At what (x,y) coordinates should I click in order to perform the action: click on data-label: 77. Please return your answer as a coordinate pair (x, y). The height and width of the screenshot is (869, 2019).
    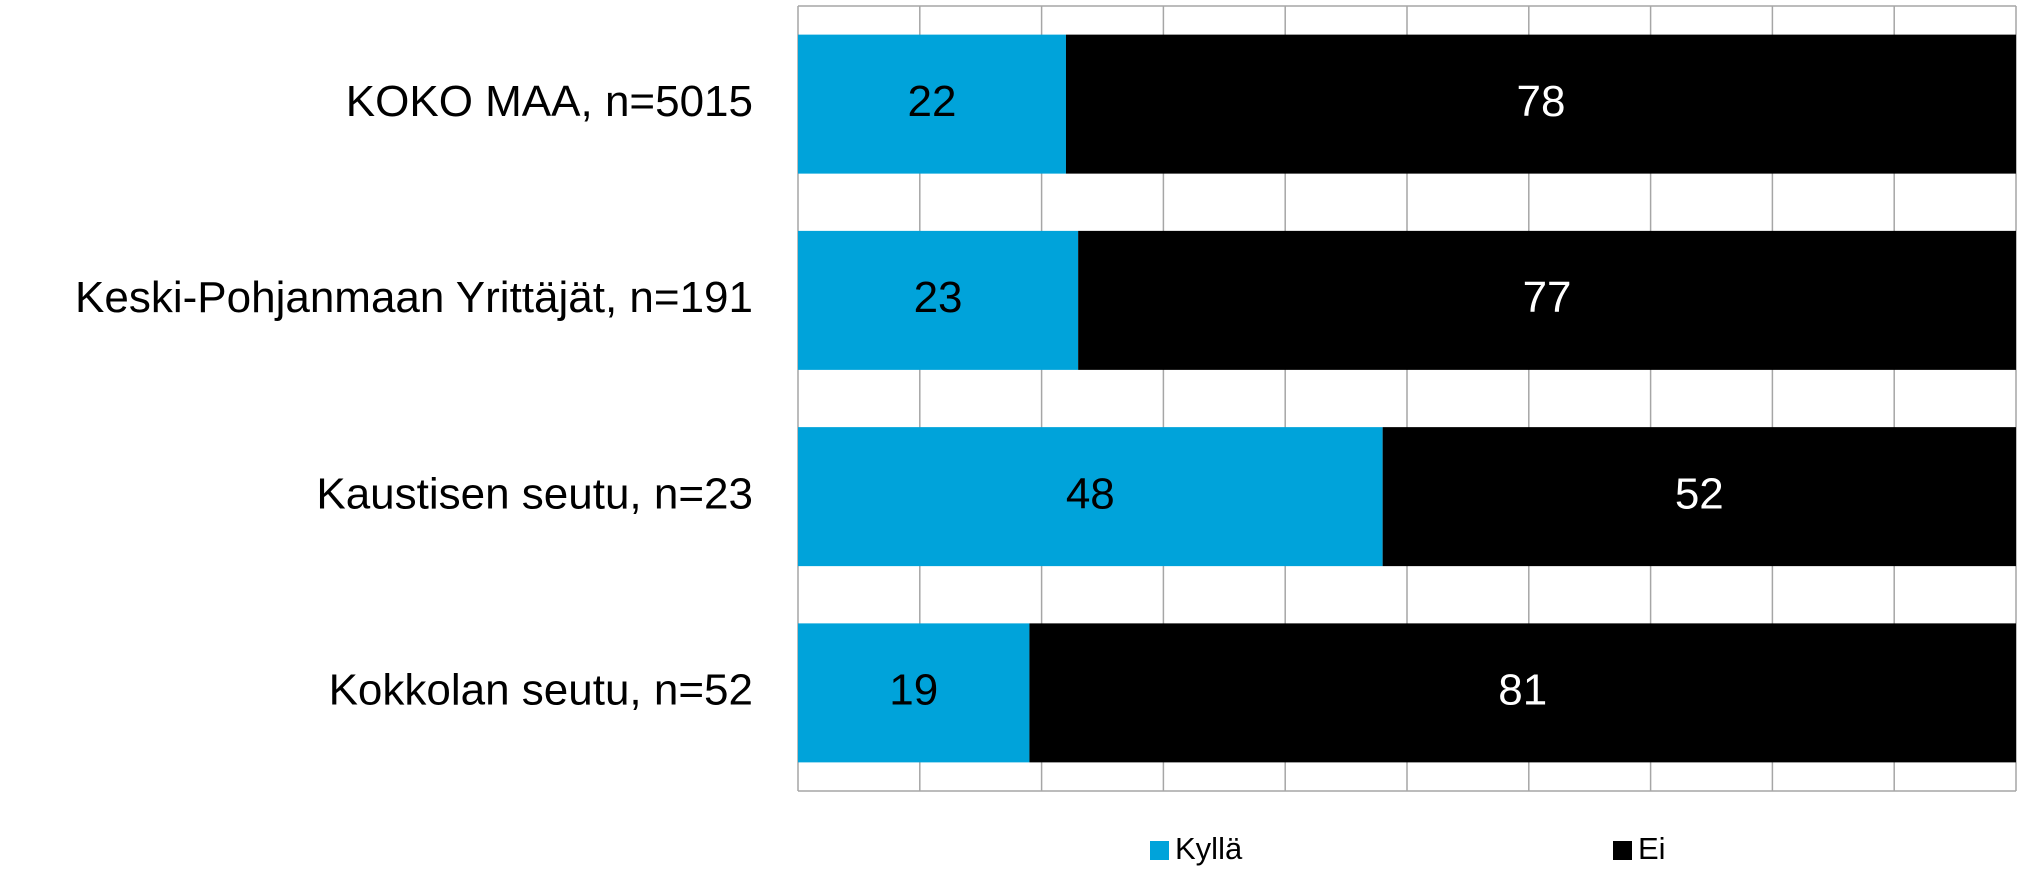
    Looking at the image, I should click on (1547, 297).